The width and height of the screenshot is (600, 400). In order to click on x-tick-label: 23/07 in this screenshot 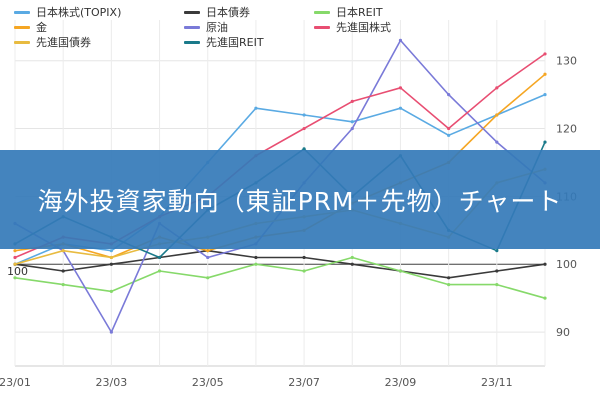, I will do `click(304, 382)`.